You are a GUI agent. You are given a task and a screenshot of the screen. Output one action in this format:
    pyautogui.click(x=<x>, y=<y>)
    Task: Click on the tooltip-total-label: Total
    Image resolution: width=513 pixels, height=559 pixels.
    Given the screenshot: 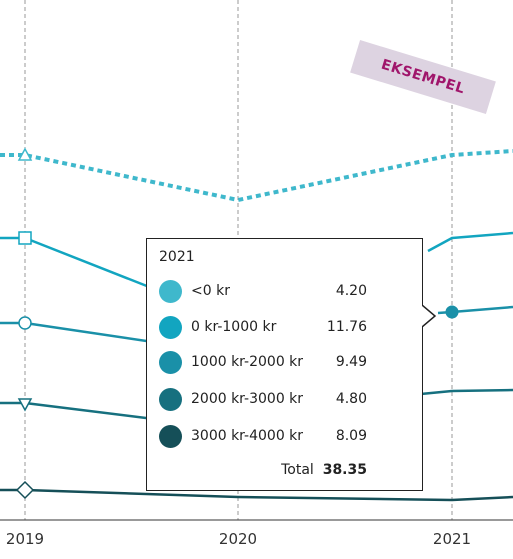 What is the action you would take?
    pyautogui.click(x=297, y=470)
    